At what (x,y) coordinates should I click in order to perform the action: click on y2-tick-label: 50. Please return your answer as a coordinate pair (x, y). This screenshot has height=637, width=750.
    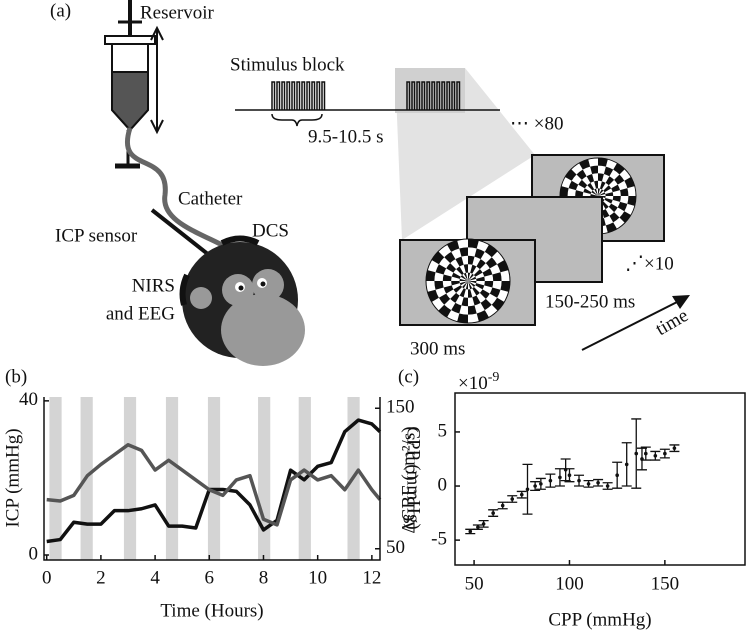
    Looking at the image, I should click on (395, 547).